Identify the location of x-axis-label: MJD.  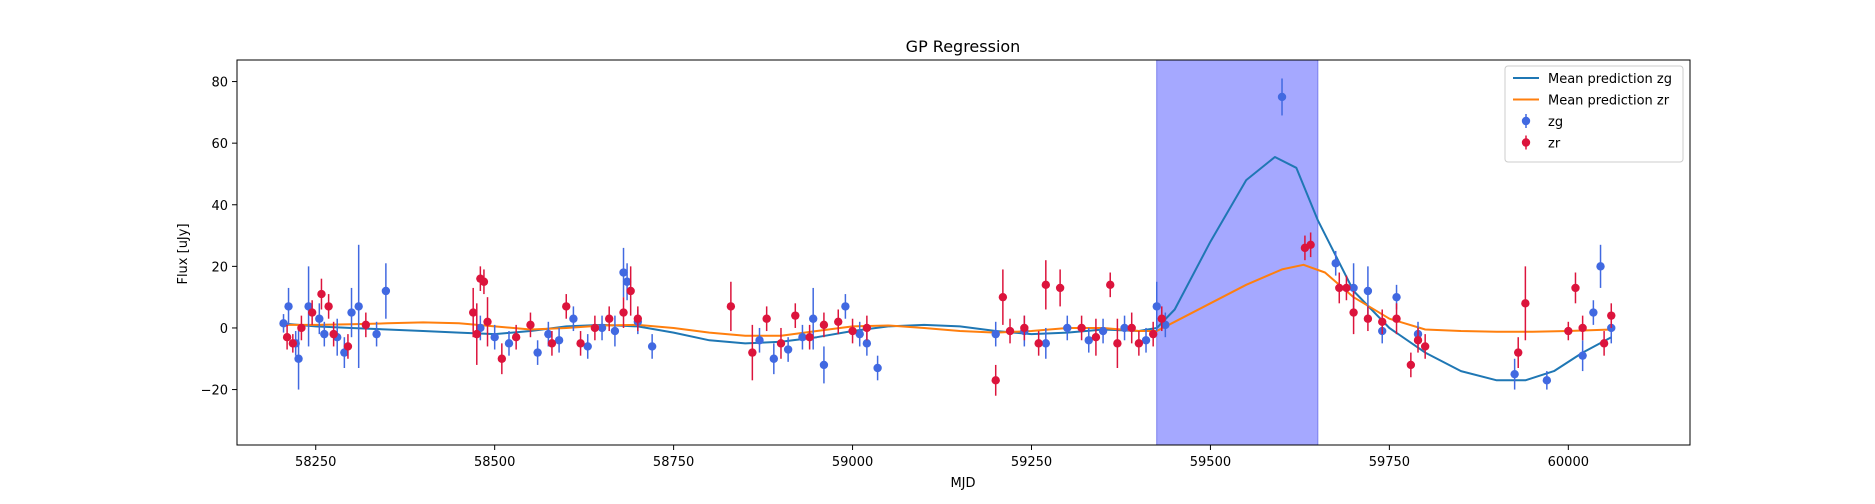
(962, 483).